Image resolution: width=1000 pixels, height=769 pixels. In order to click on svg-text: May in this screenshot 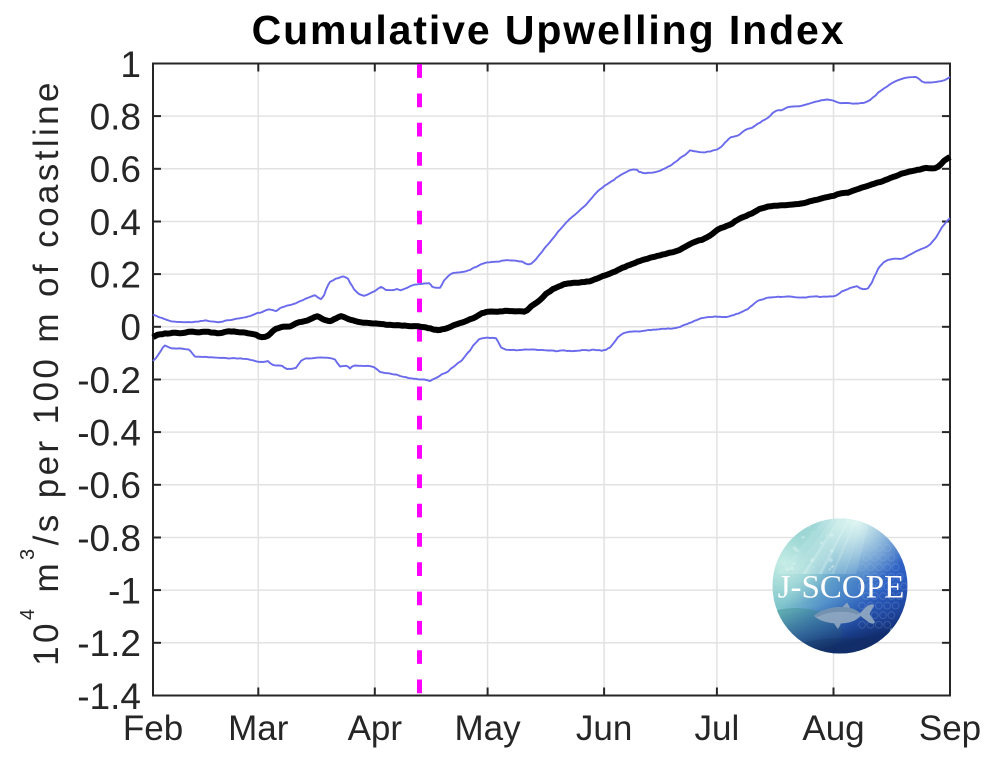, I will do `click(488, 728)`.